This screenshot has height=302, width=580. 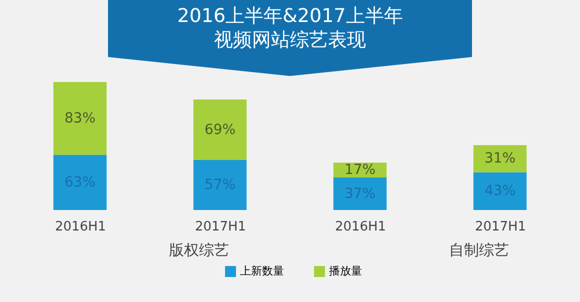 What do you see at coordinates (199, 250) in the screenshot?
I see `text: 版权综艺` at bounding box center [199, 250].